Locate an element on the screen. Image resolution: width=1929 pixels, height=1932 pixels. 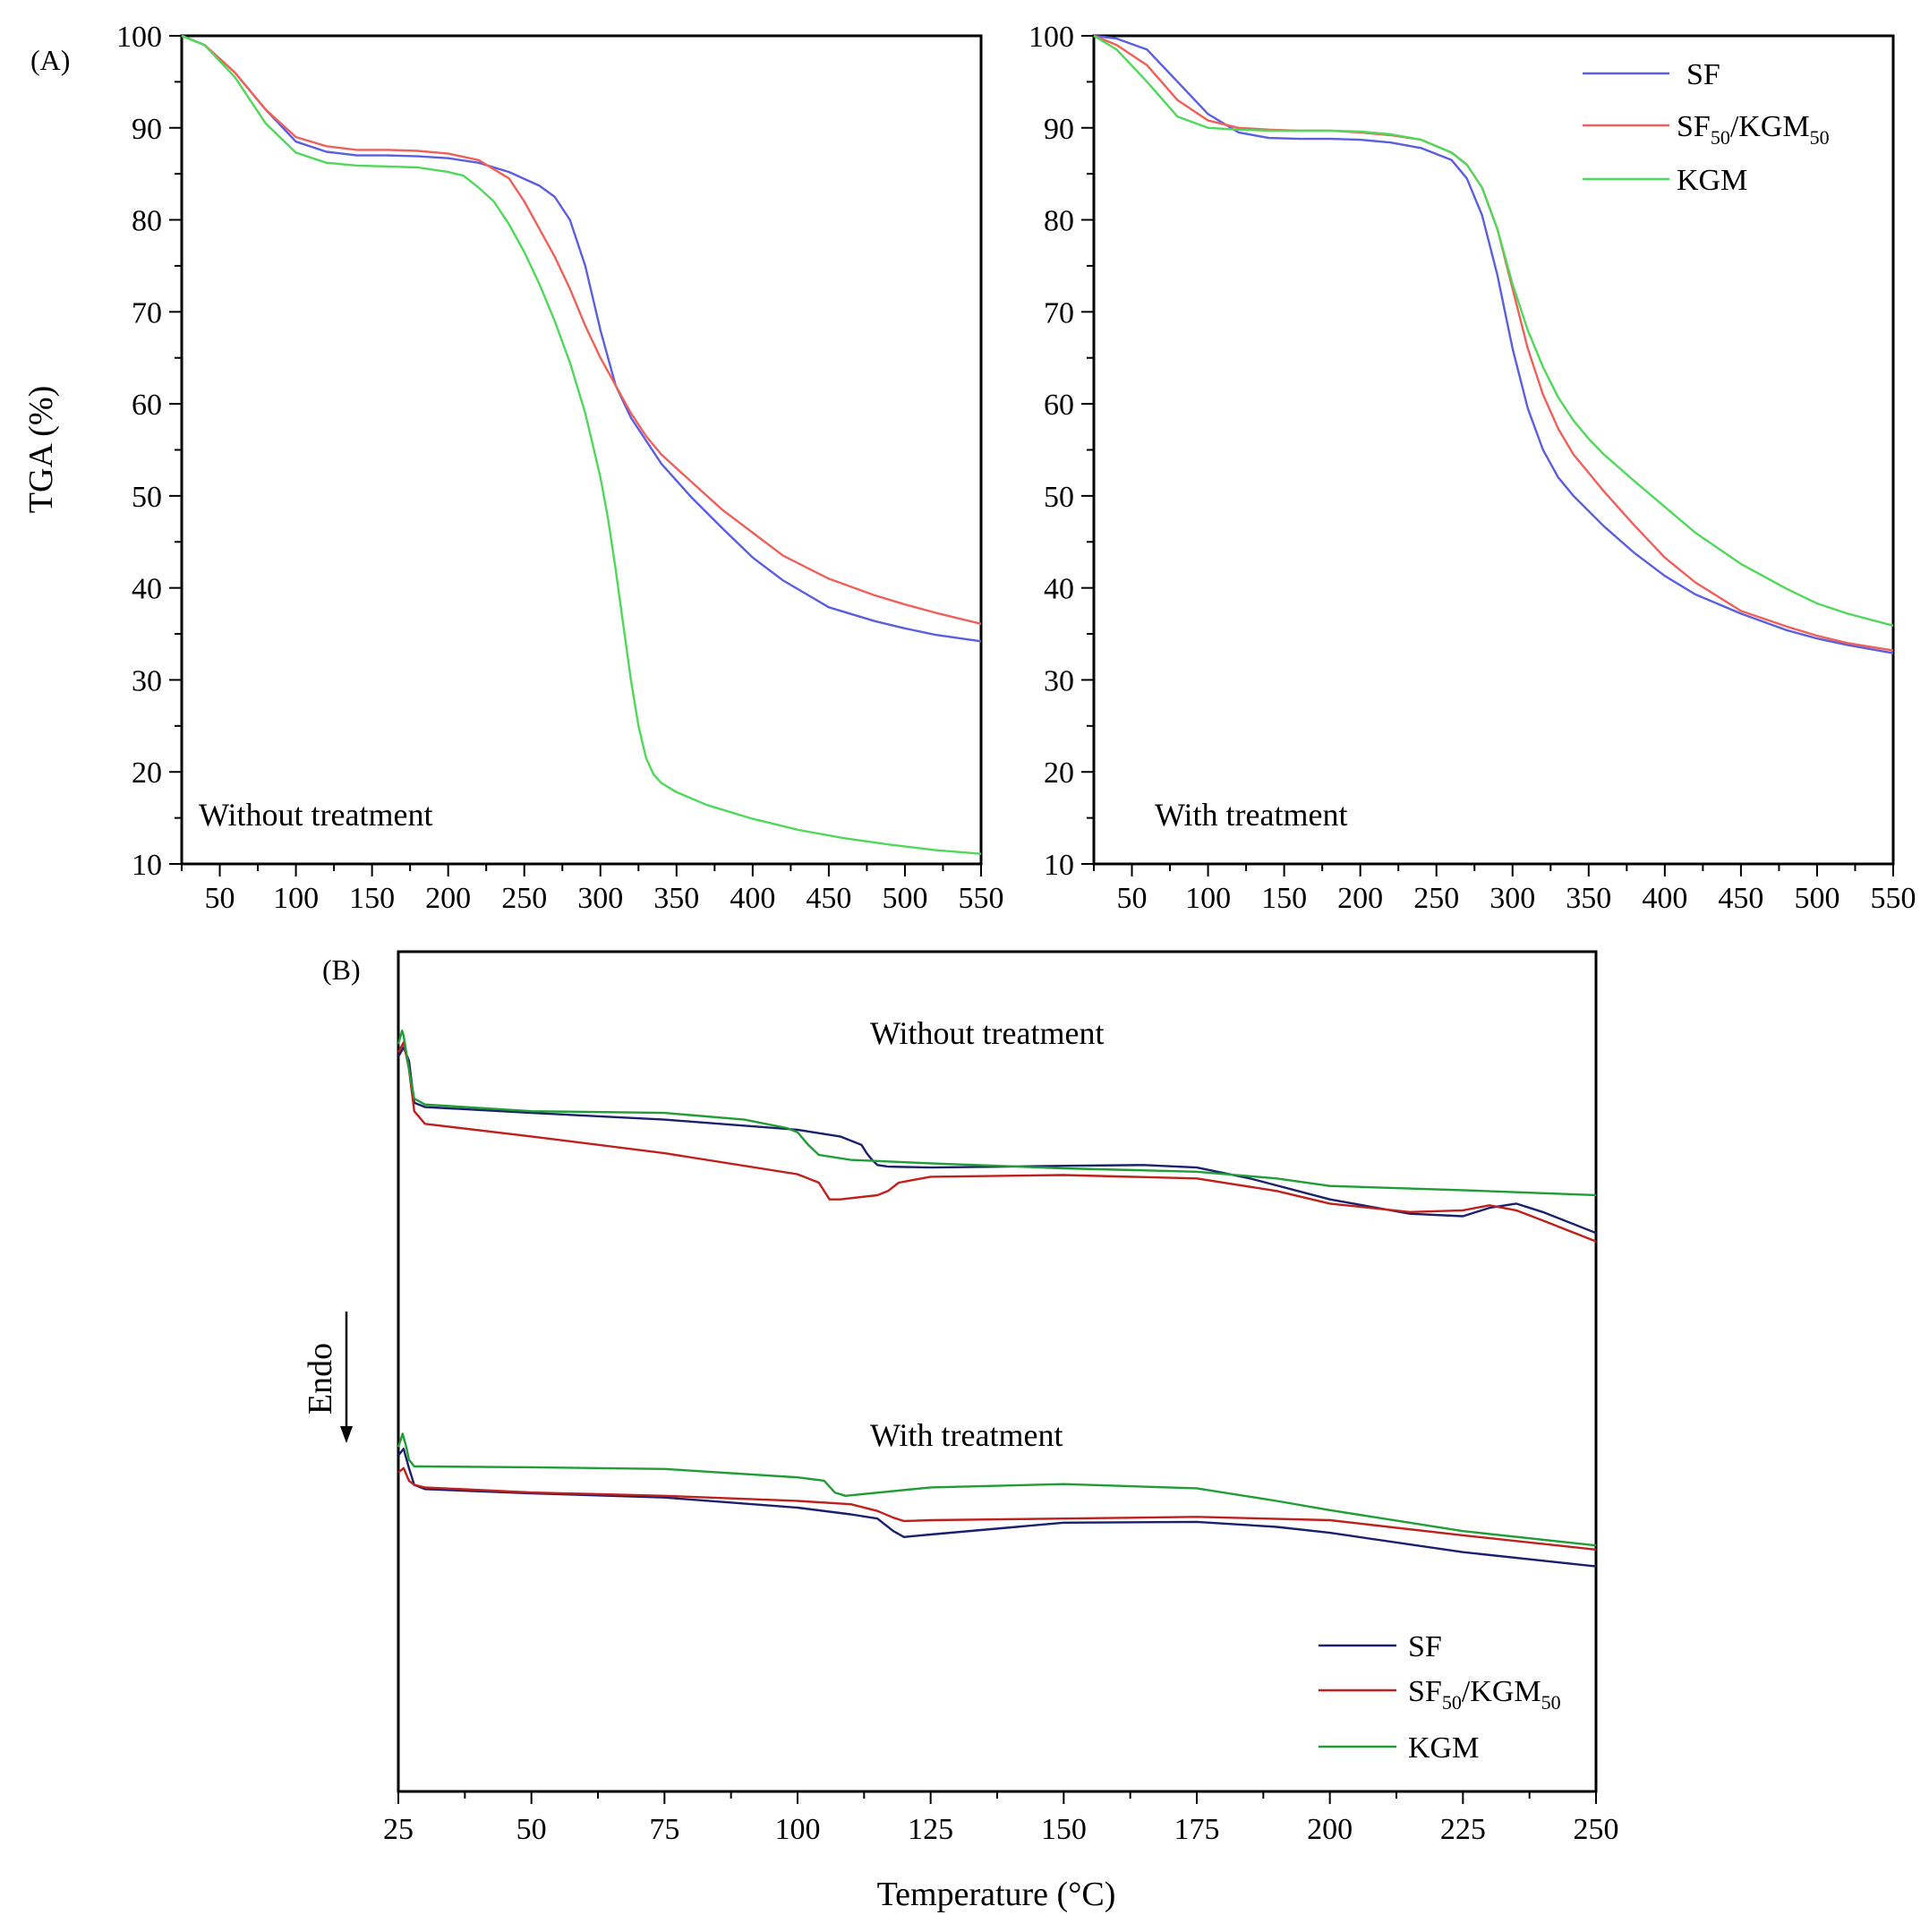
series-sf50-kgm50 is located at coordinates (581, 329).